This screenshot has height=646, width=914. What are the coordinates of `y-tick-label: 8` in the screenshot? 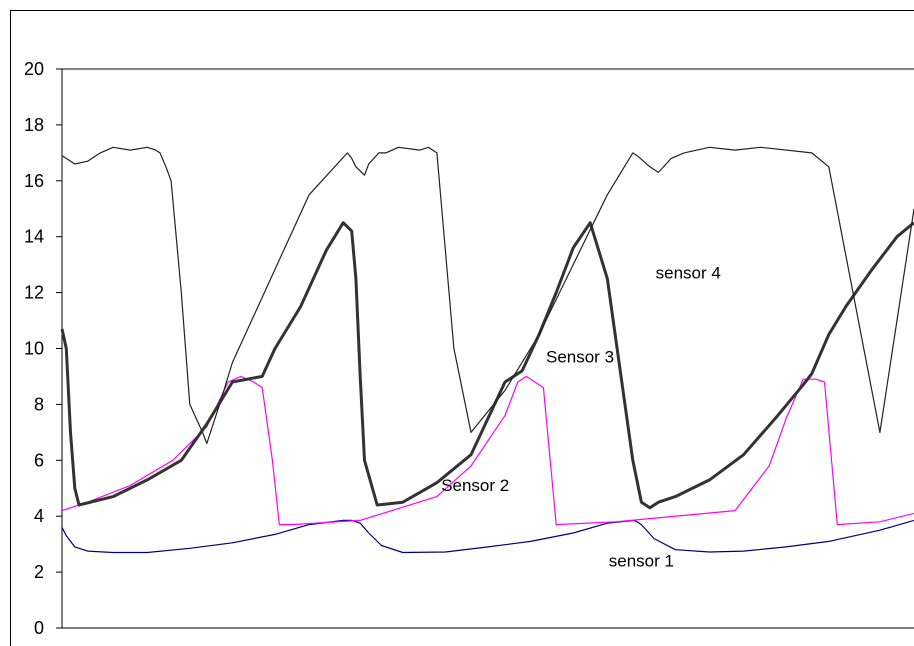 It's located at (39, 404).